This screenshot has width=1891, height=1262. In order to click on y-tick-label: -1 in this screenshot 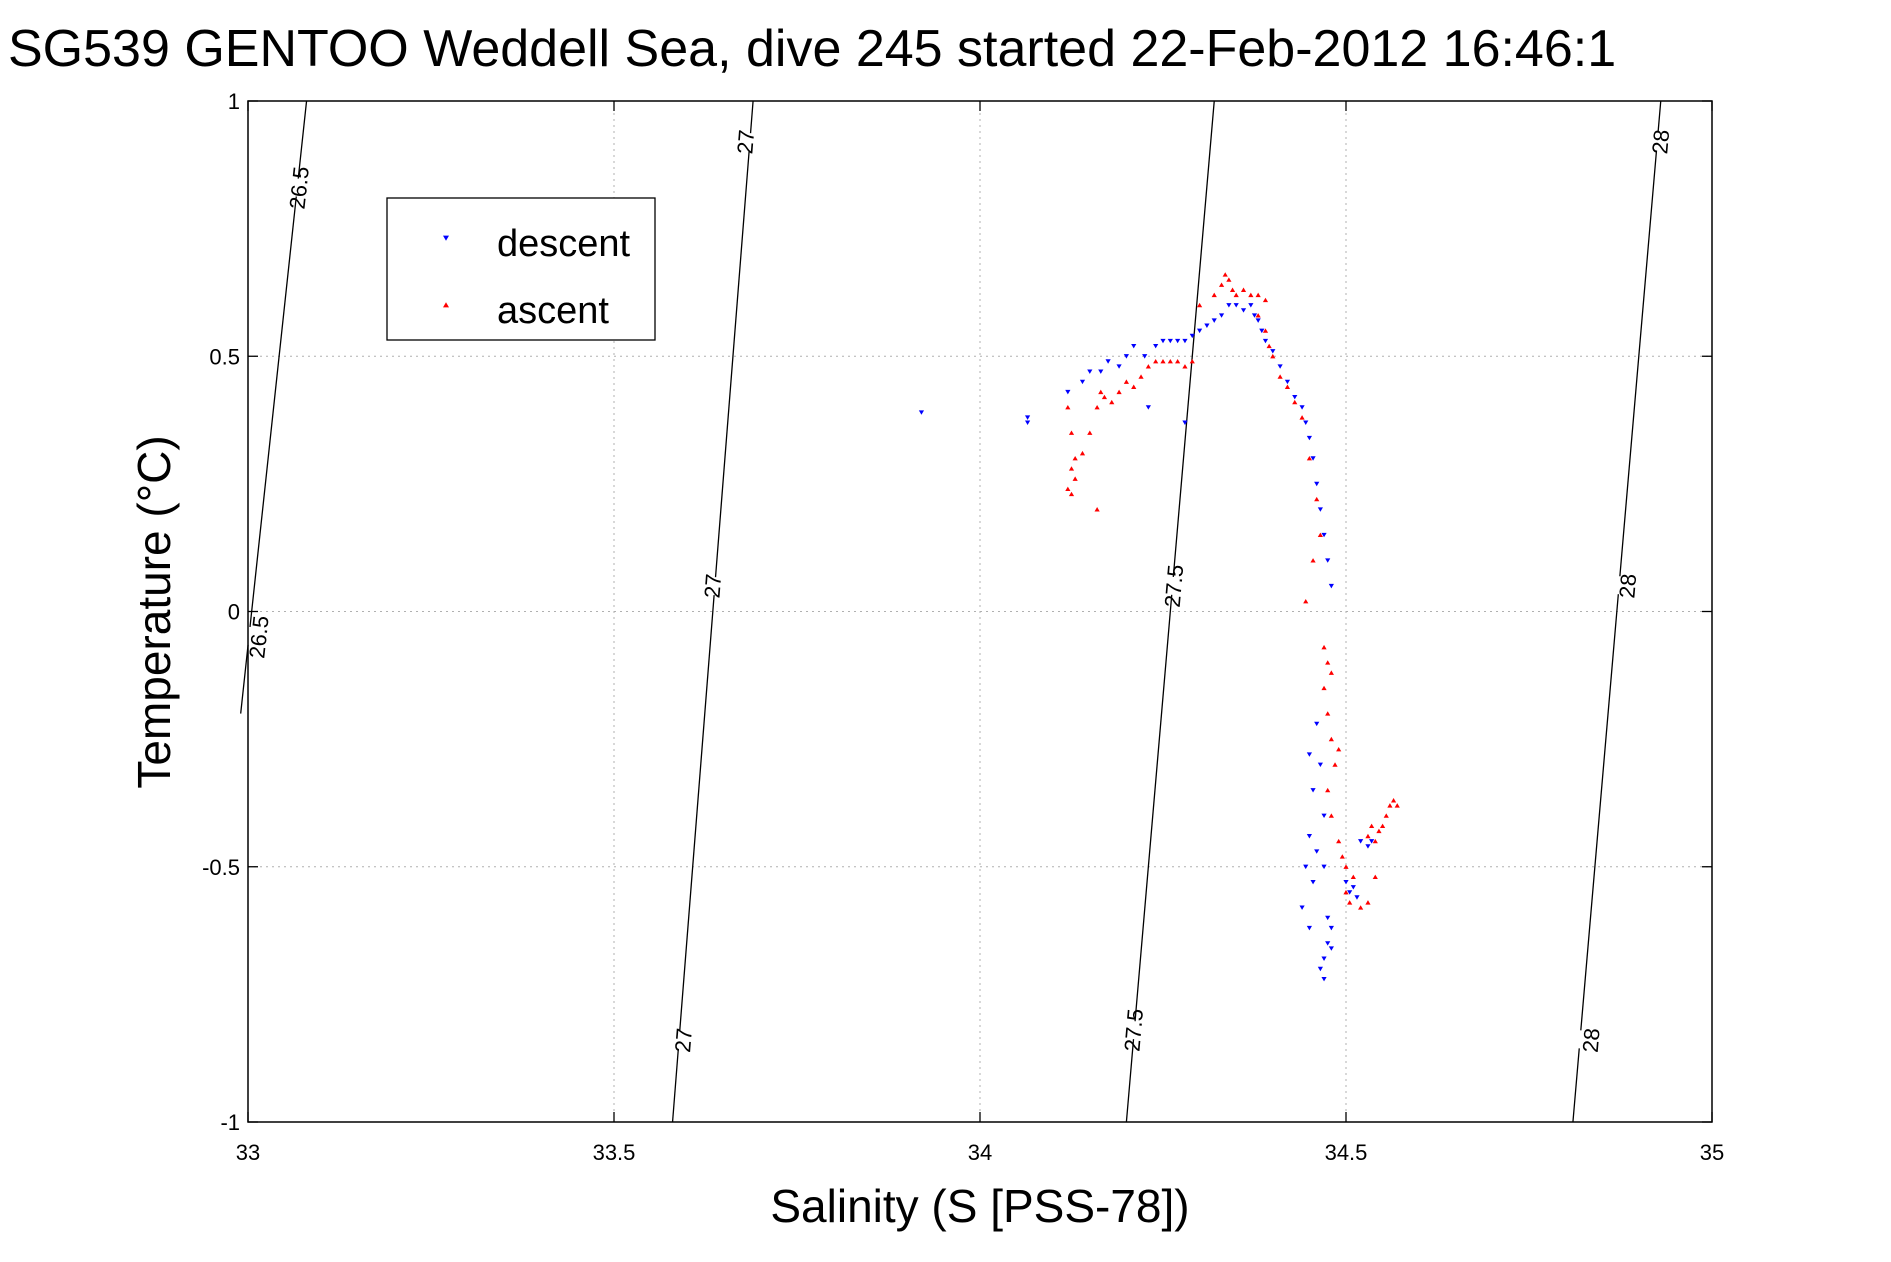, I will do `click(230, 1122)`.